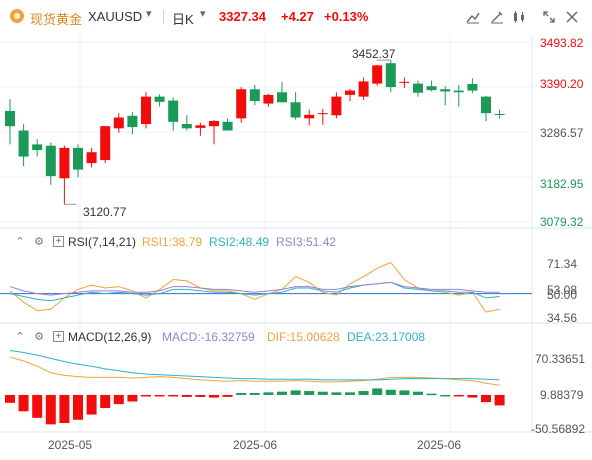 The height and width of the screenshot is (460, 592). What do you see at coordinates (239, 242) in the screenshot?
I see `rsi2-value: RSI2:48.49` at bounding box center [239, 242].